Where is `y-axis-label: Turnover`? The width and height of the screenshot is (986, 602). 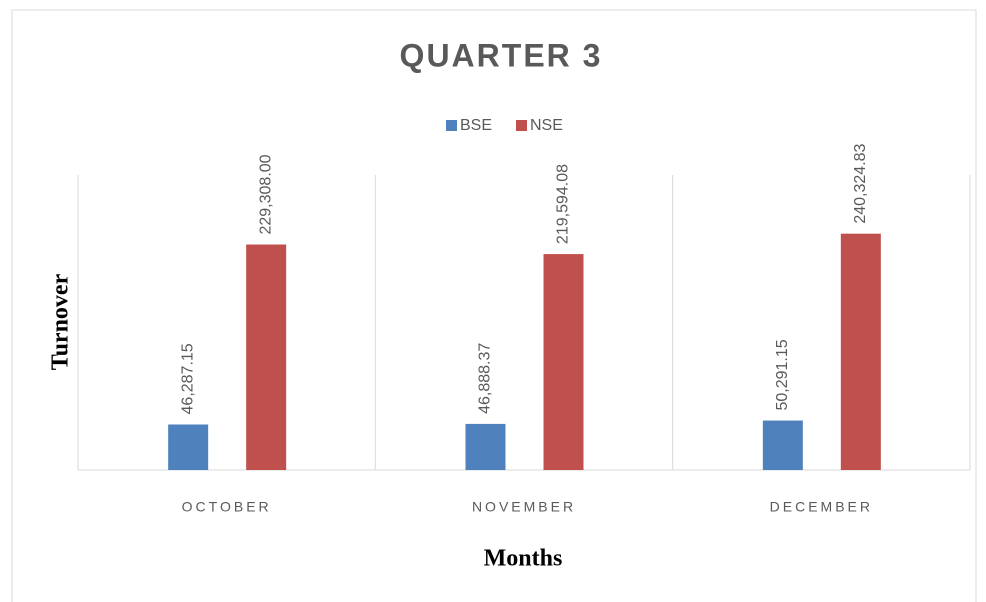
y-axis-label: Turnover is located at coordinates (61, 321).